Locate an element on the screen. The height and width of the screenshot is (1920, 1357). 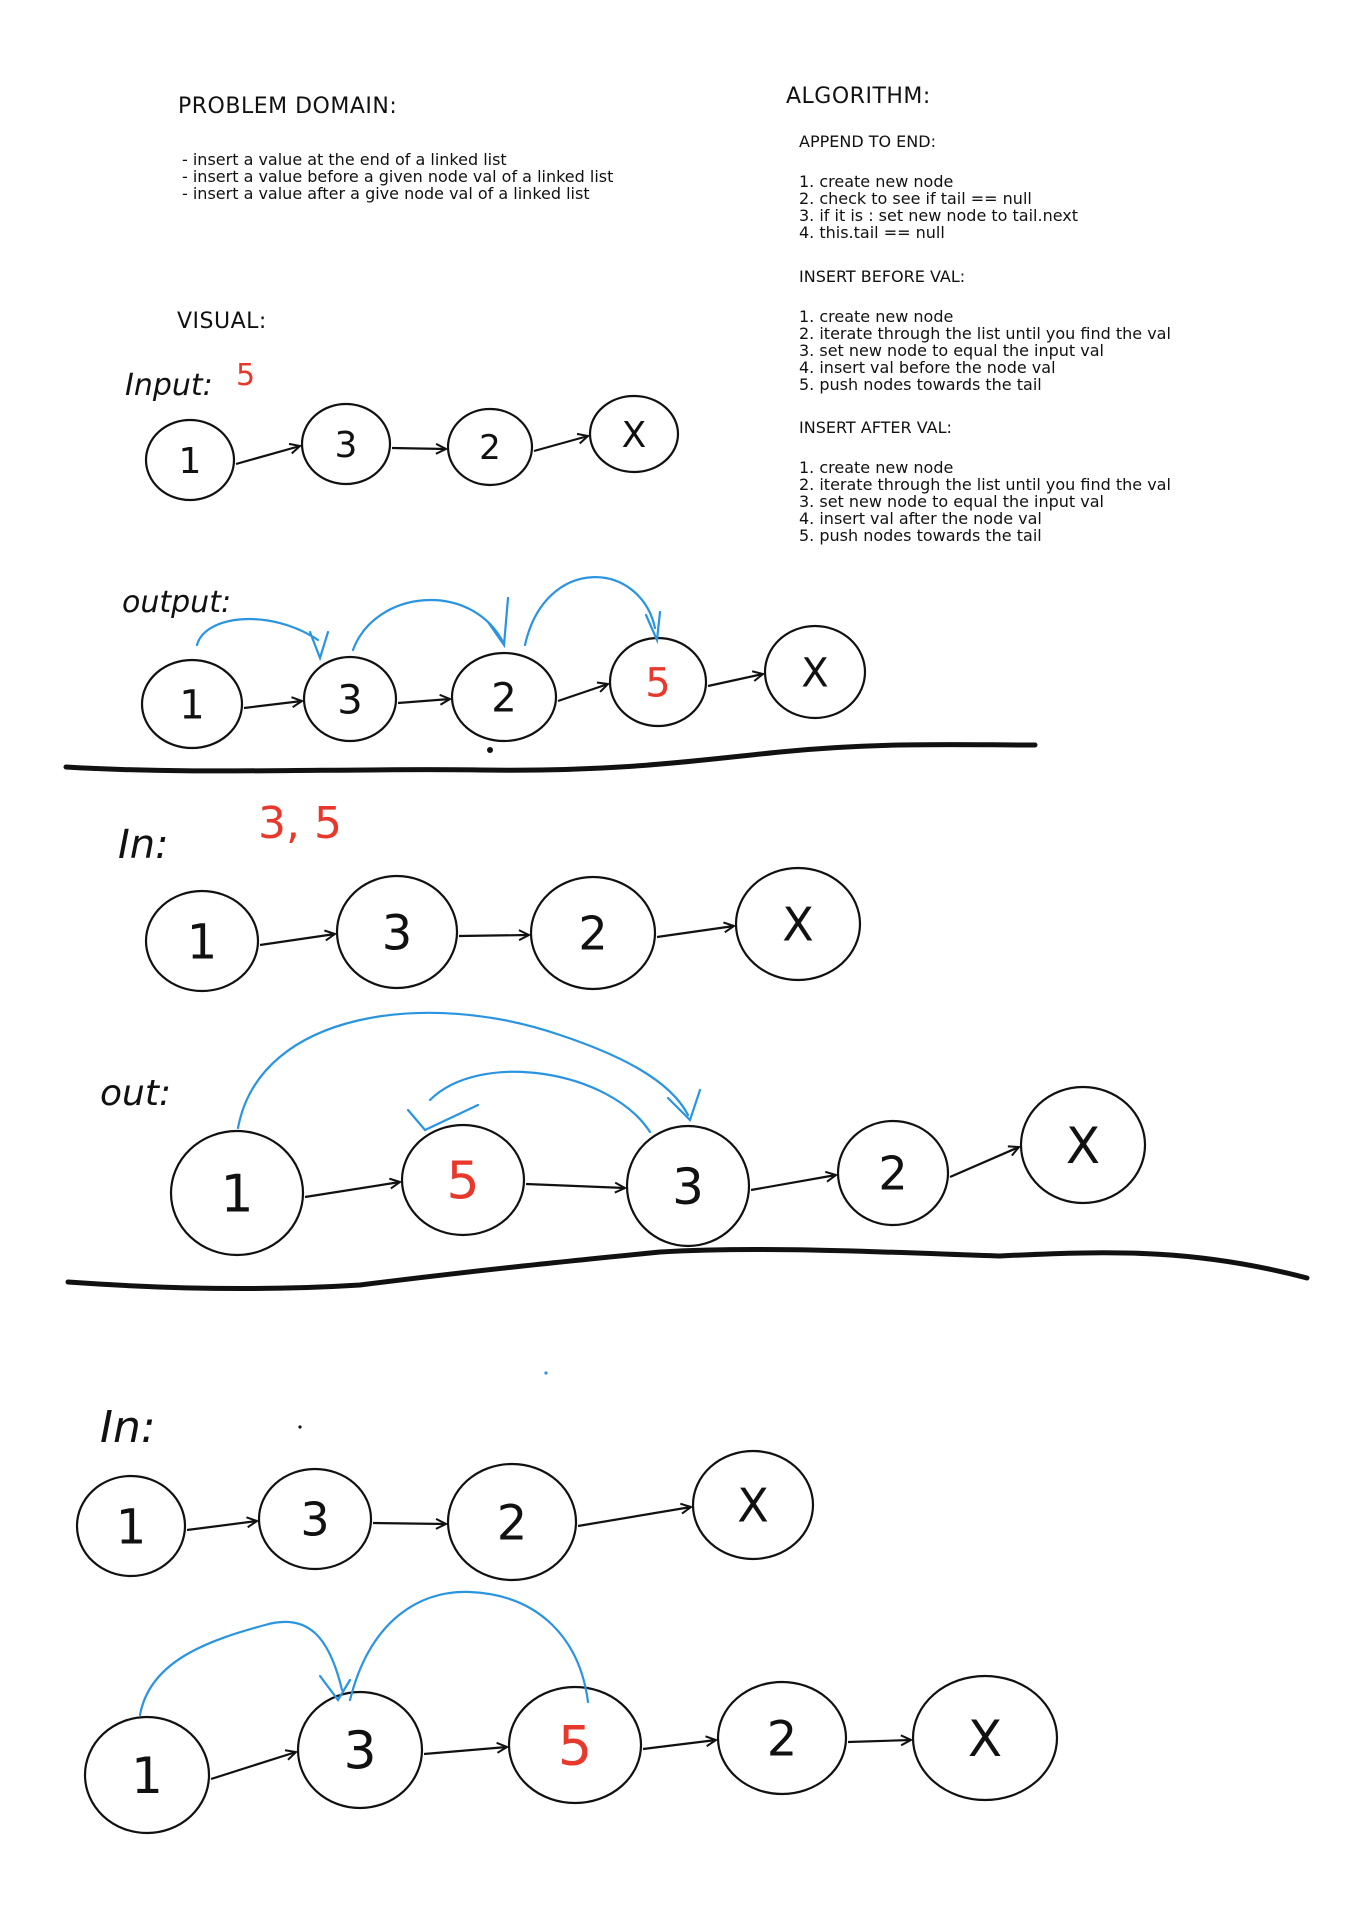
diagram2-output-list: 1 5 3 2 X is located at coordinates (658, 1171).